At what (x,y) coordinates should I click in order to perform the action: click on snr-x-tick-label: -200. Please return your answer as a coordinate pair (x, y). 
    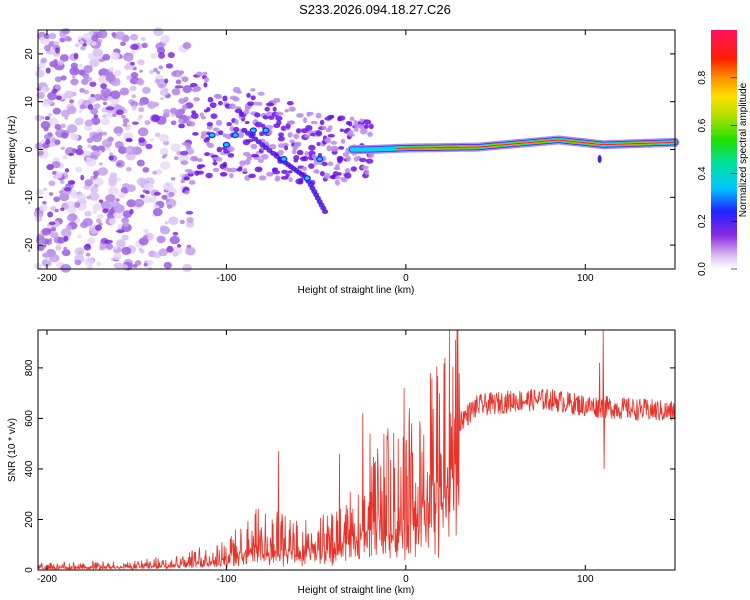
    Looking at the image, I should click on (47, 579).